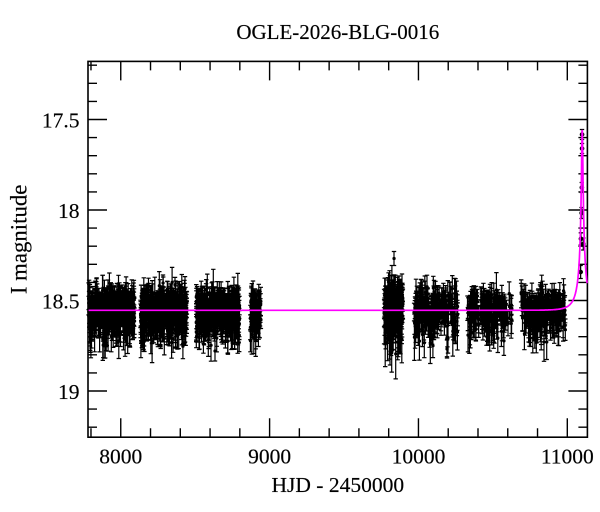  Describe the element at coordinates (19, 240) in the screenshot. I see `svg-text: I magnitude` at that location.